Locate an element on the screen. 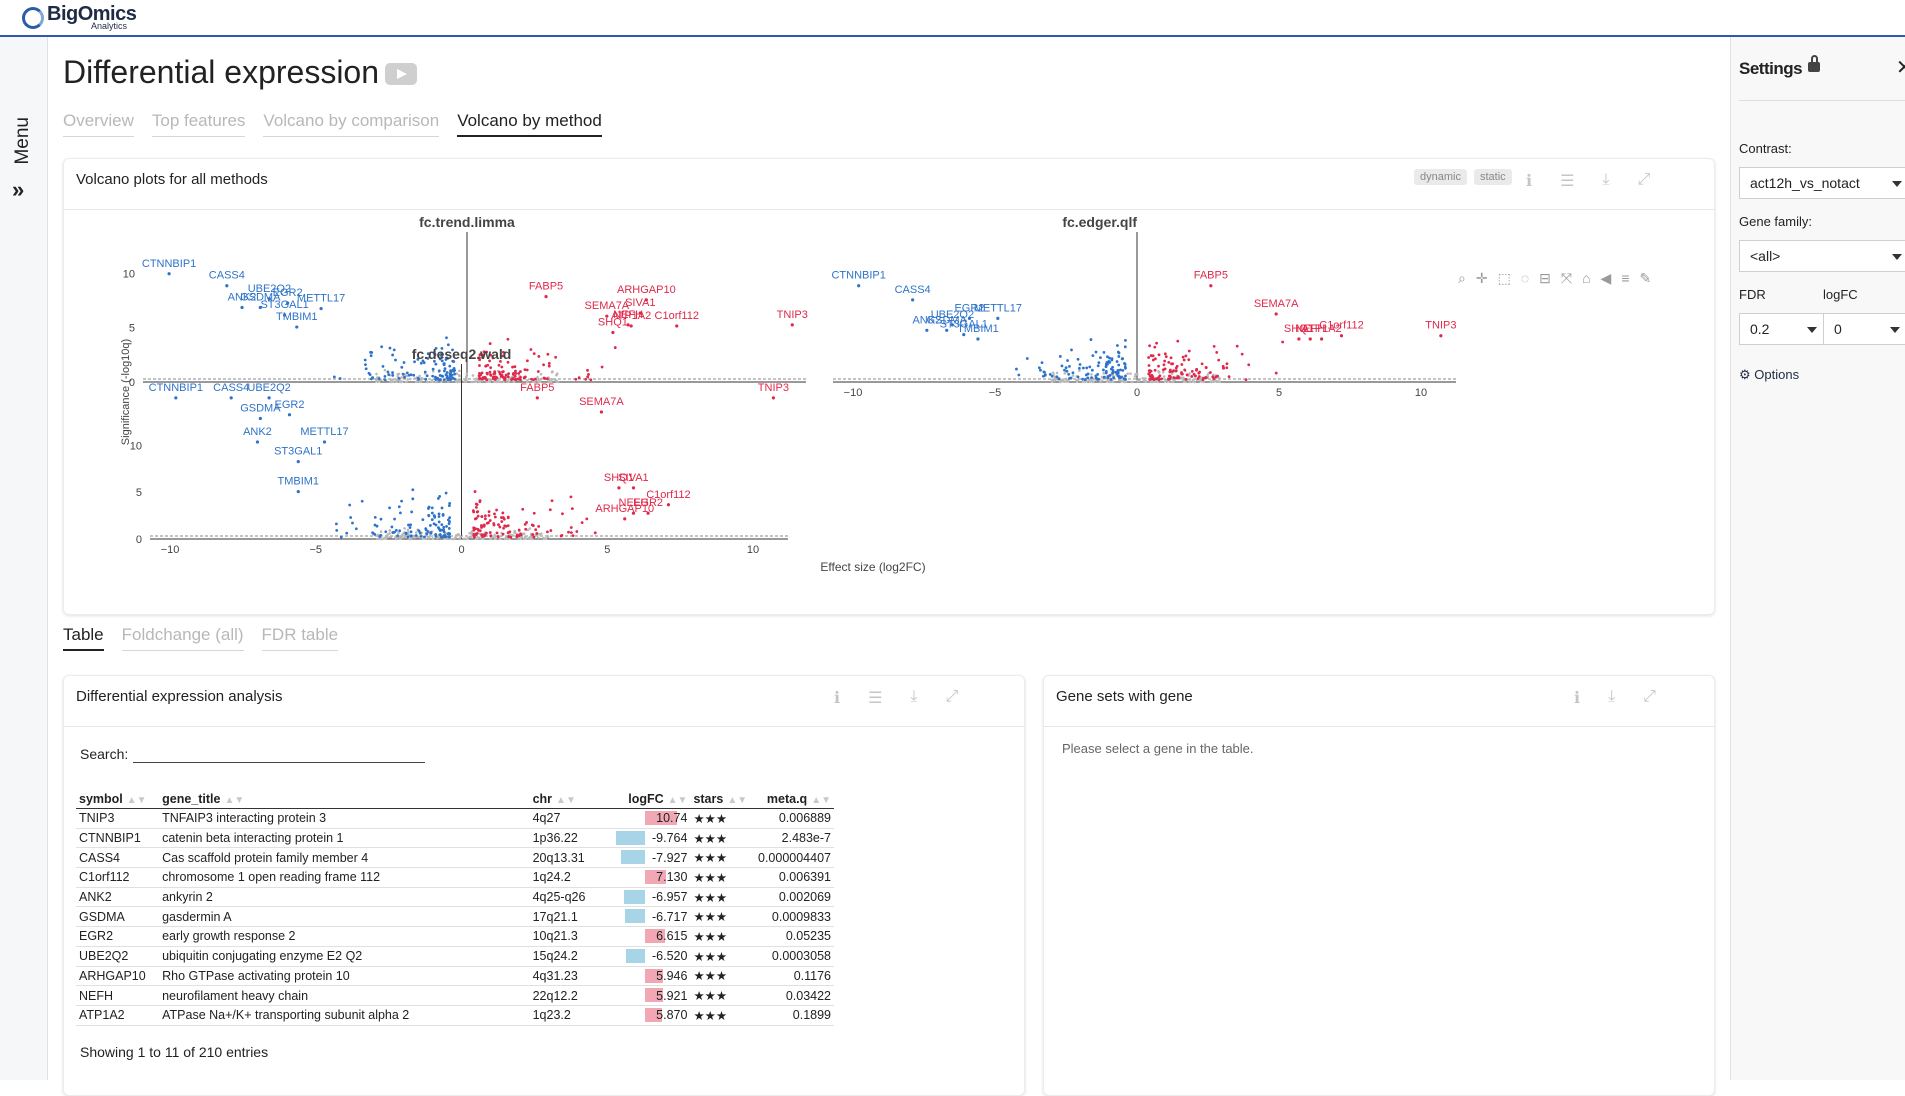 The image size is (1905, 1096). dynamic-badge: dynamic is located at coordinates (1440, 177).